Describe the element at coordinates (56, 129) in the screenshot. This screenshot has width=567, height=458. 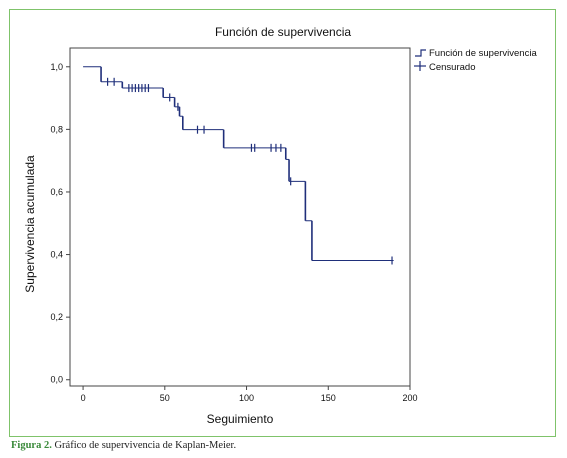
I see `y-tick-label: 0,8` at that location.